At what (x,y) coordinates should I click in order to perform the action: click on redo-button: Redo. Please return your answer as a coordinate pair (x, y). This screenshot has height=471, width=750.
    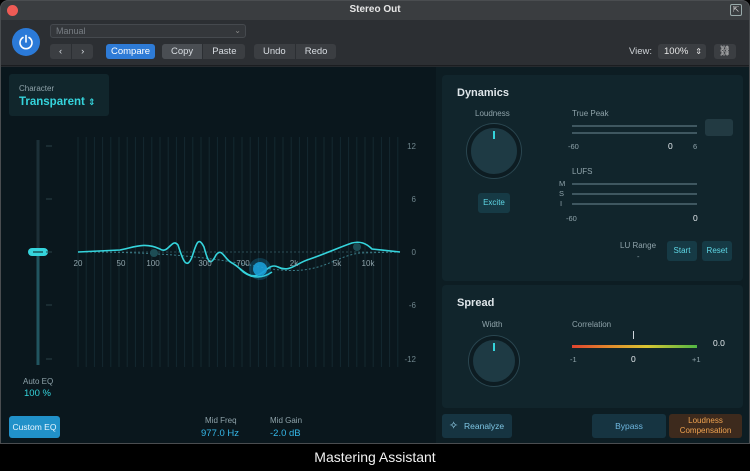
    Looking at the image, I should click on (316, 51).